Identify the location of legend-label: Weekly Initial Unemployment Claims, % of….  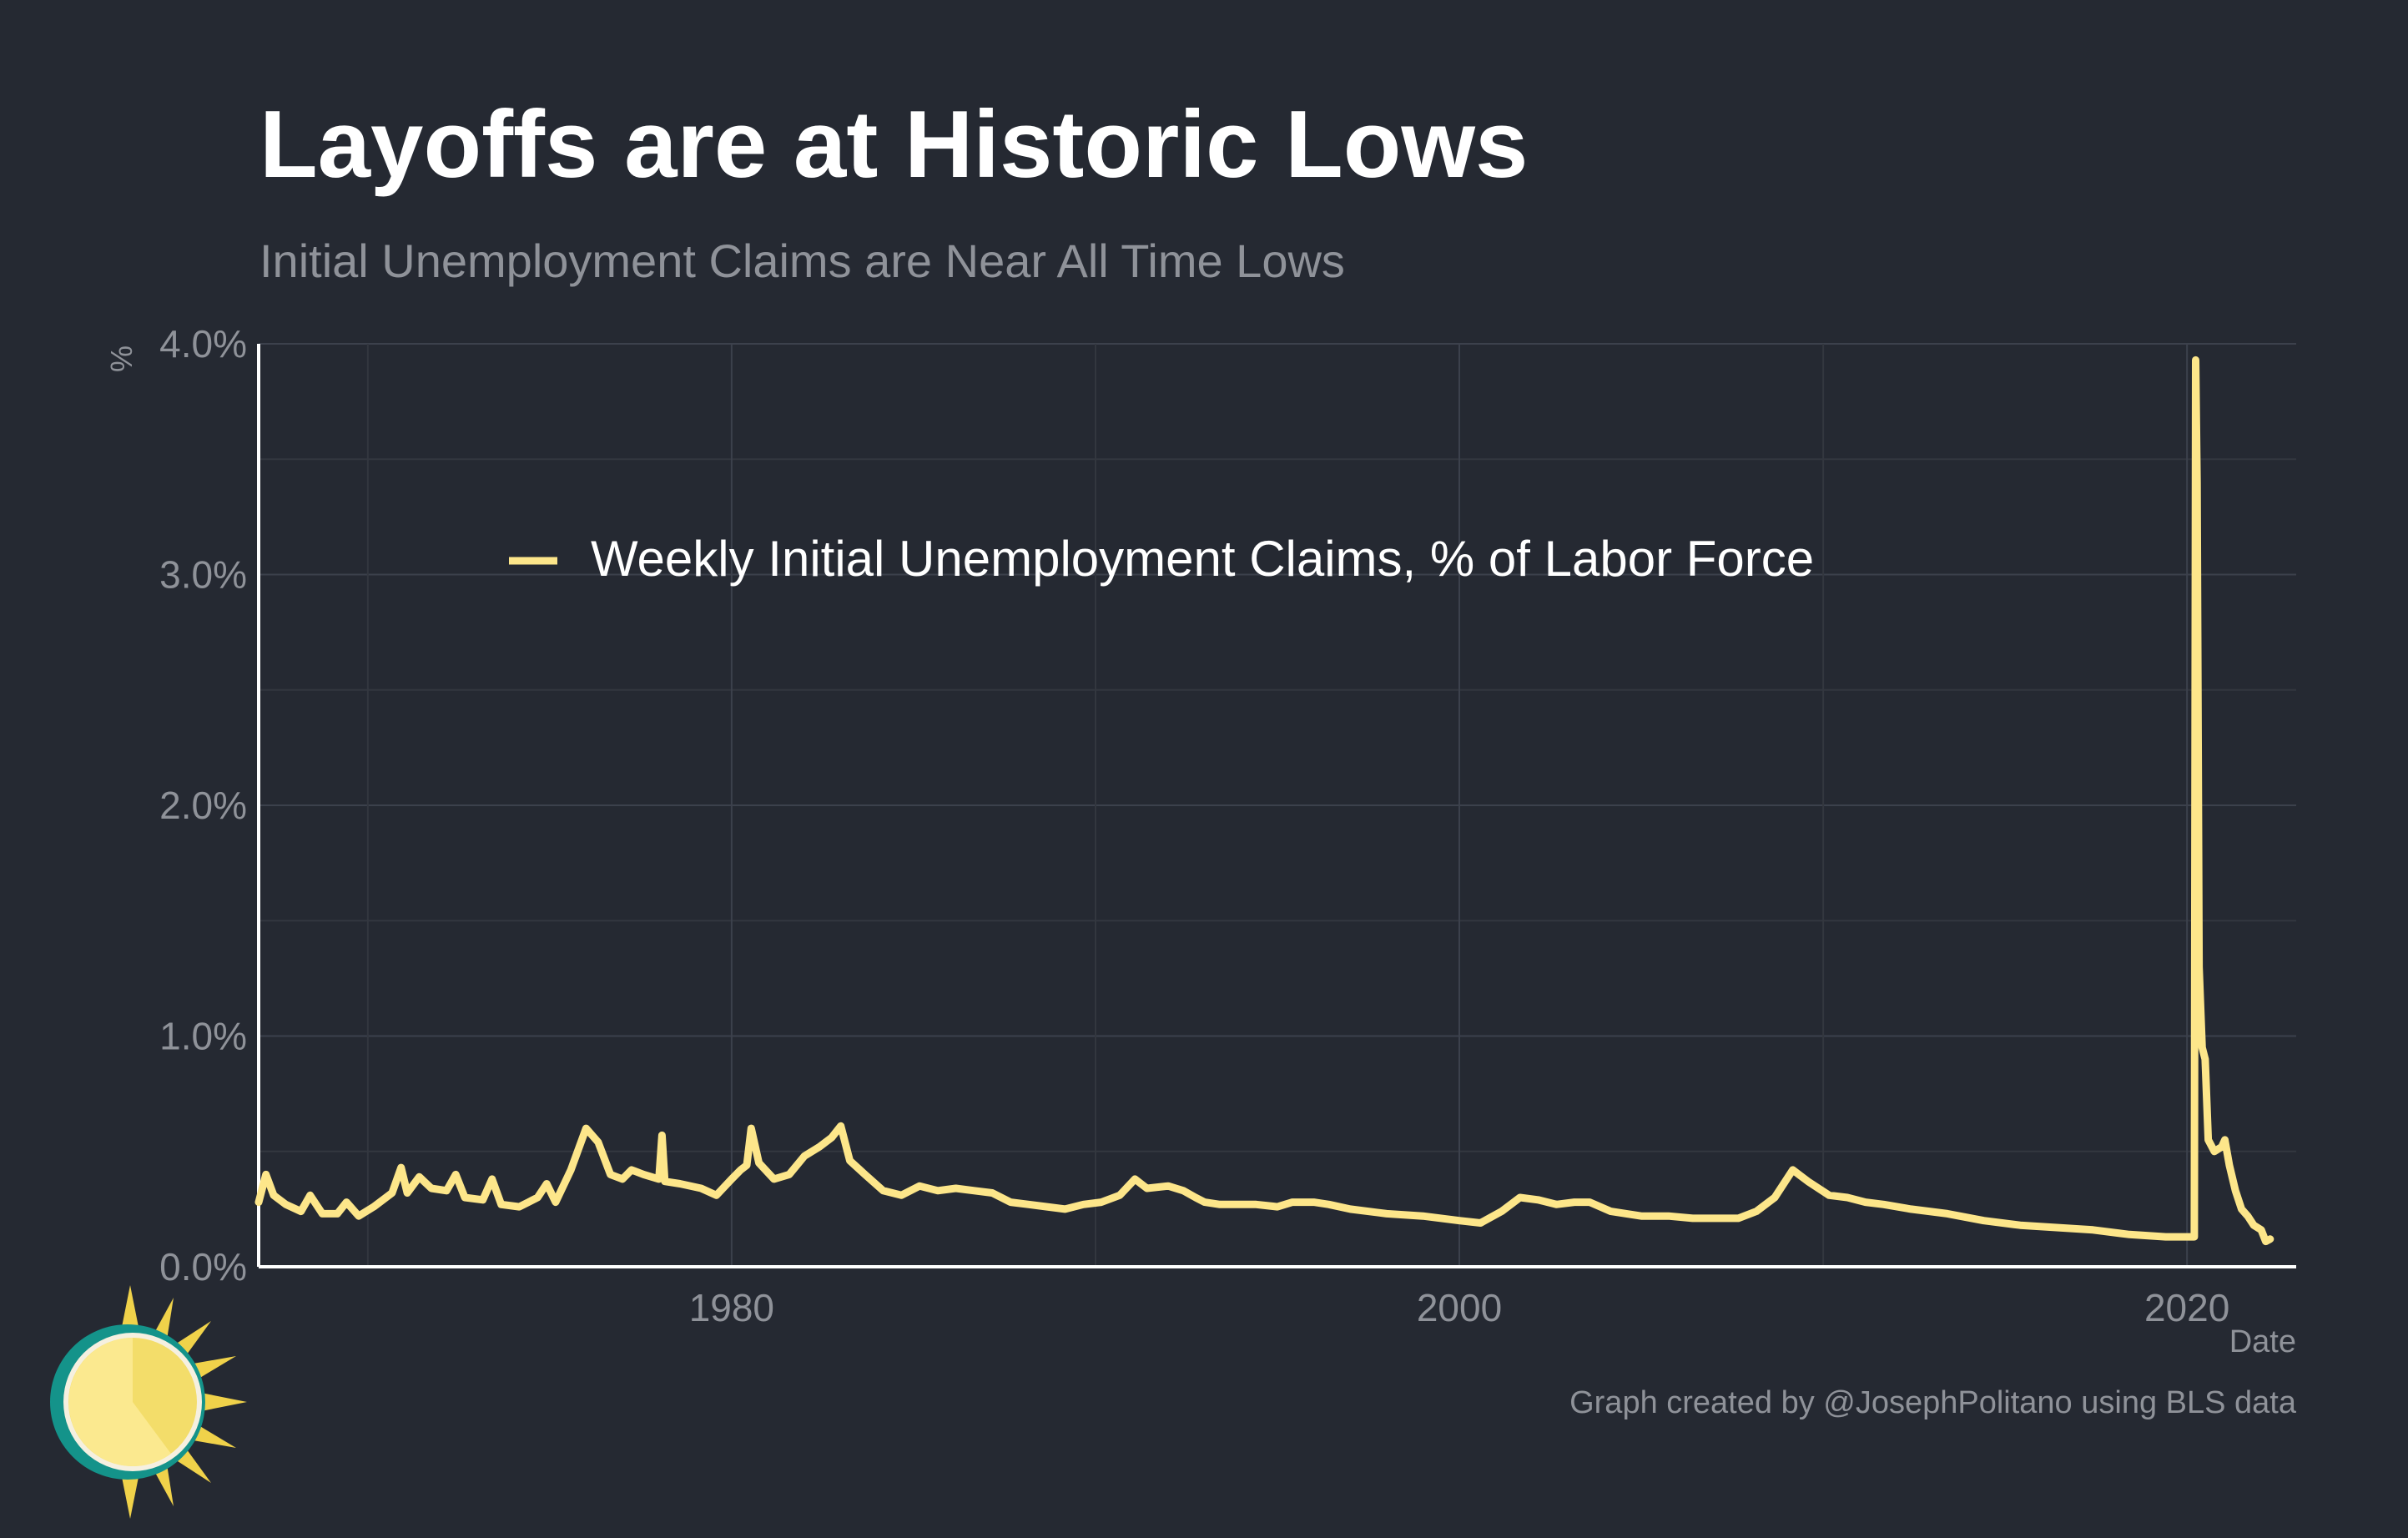
(1202, 559).